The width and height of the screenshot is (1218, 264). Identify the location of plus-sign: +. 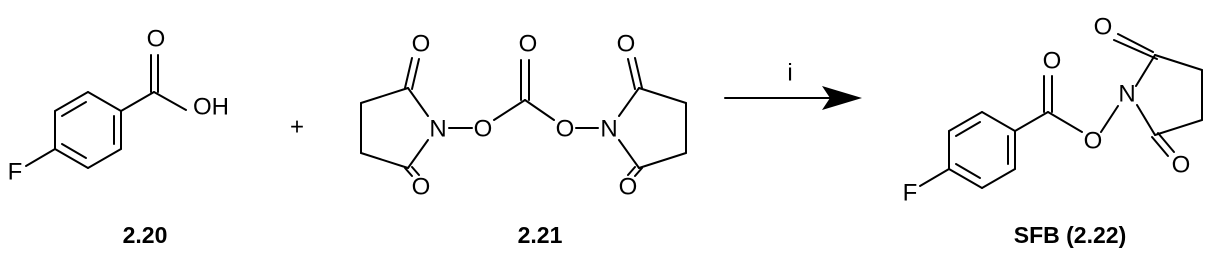
(297, 126).